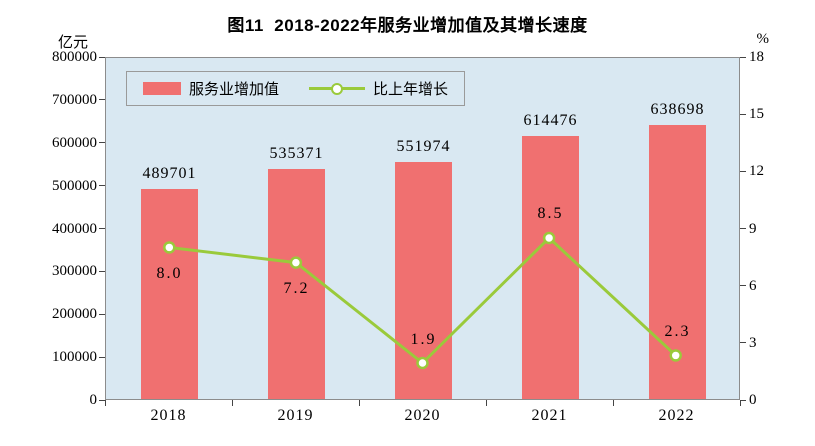 The image size is (815, 446). I want to click on line-value-label: 7.2, so click(296, 288).